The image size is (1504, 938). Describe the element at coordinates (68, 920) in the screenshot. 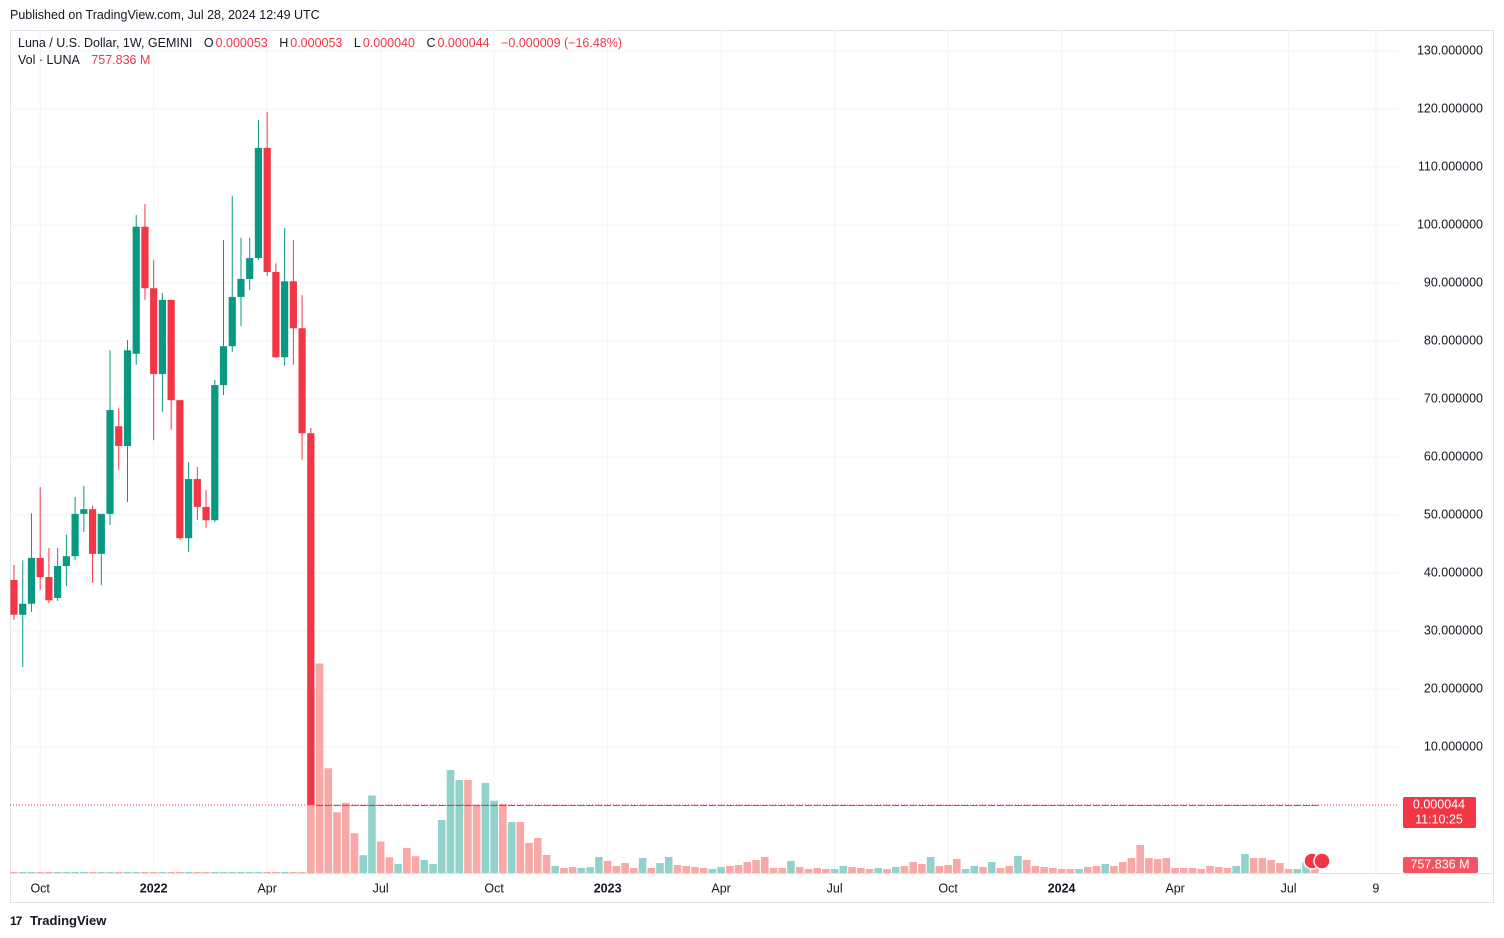

I see `brand: TradingView` at that location.